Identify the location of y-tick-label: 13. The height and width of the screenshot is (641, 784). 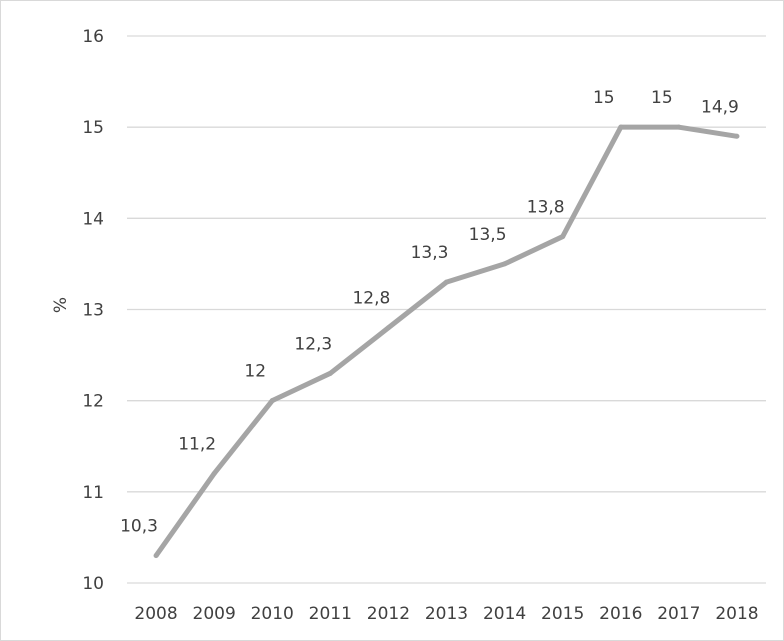
(93, 311).